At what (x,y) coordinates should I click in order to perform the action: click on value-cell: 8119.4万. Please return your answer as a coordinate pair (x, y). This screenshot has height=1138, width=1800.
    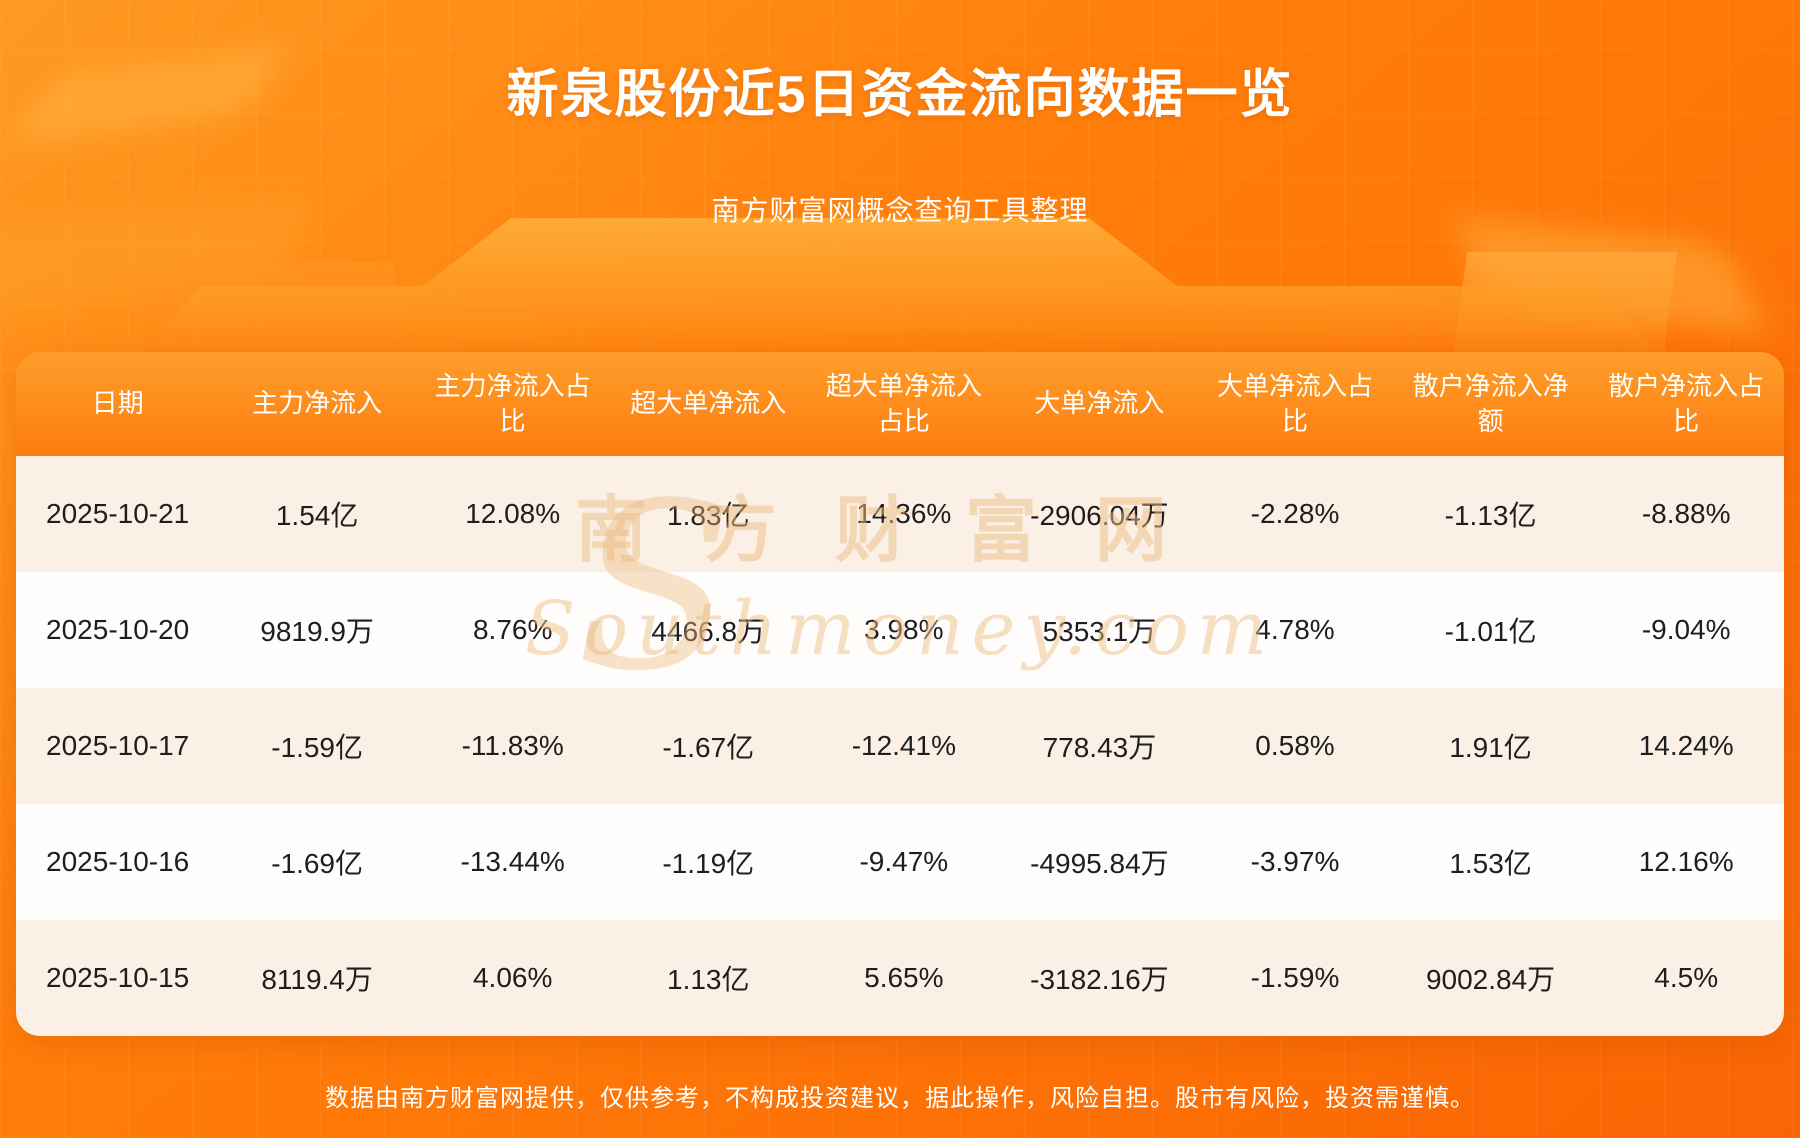
    Looking at the image, I should click on (317, 979).